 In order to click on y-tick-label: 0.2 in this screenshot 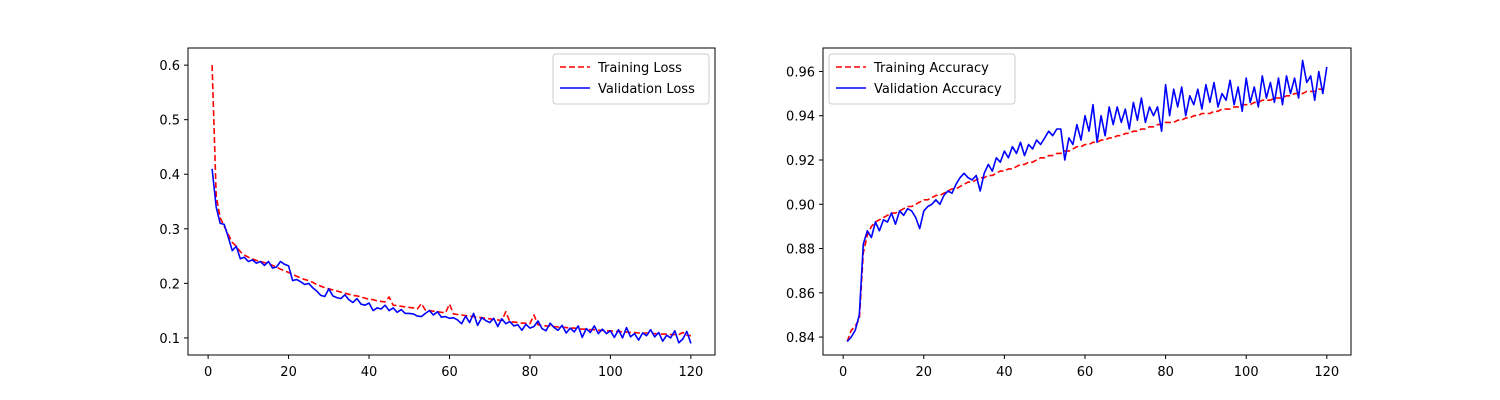, I will do `click(169, 284)`.